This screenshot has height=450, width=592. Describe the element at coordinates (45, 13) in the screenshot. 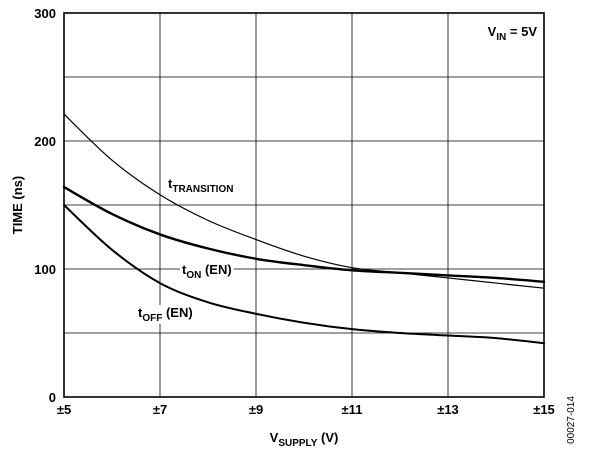

I see `y-tick-label: 300` at that location.